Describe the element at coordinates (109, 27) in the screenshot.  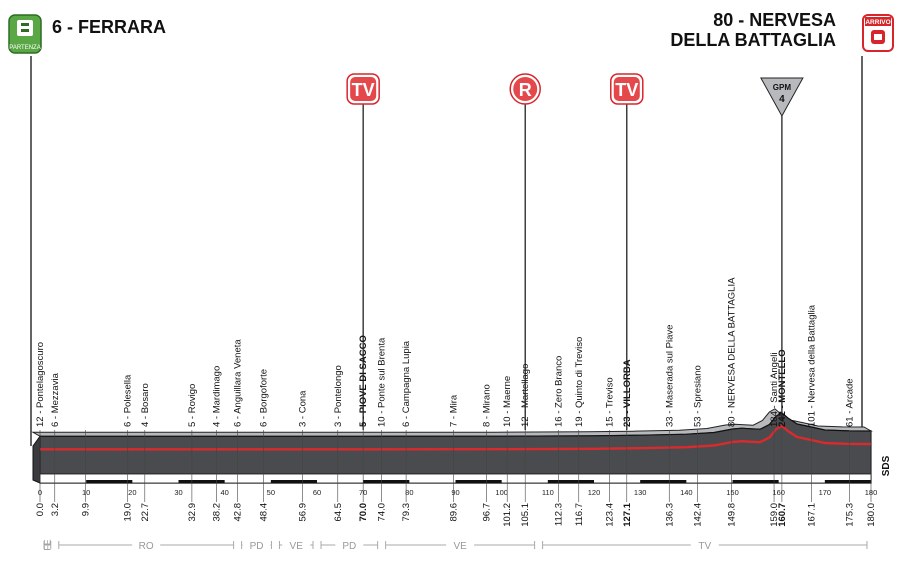
I see `start-town-label: 6 - FERRARA` at that location.